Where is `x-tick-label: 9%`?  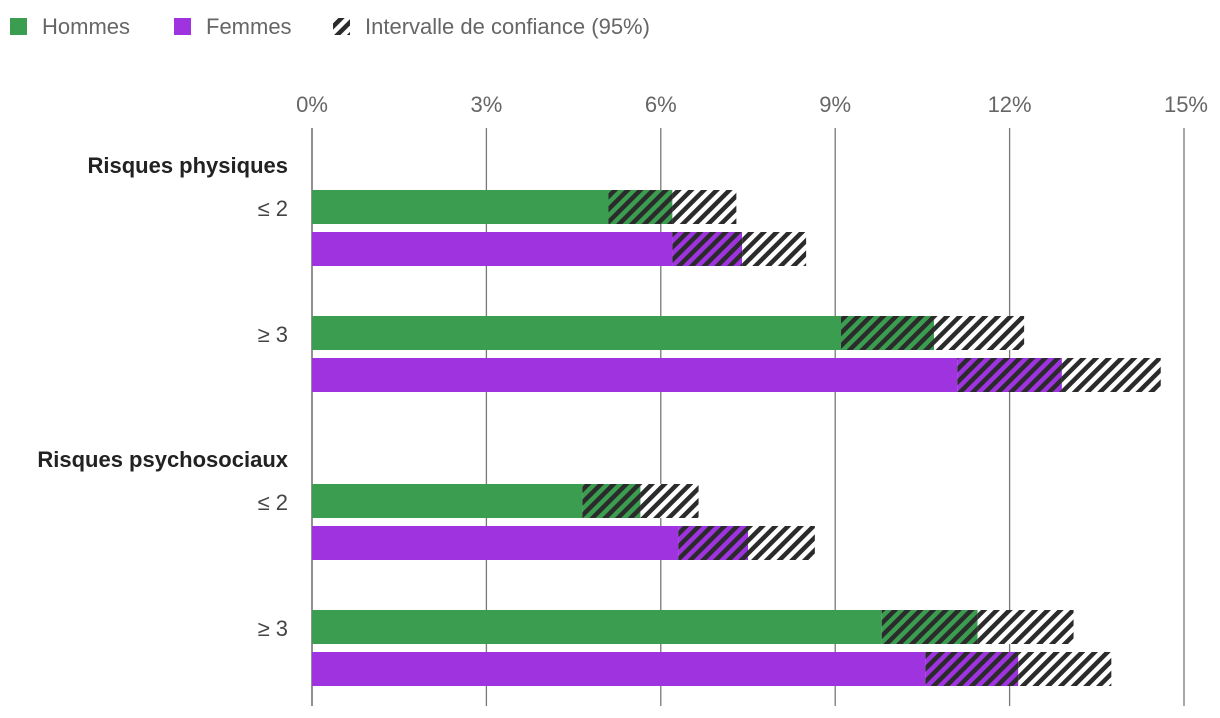
x-tick-label: 9% is located at coordinates (835, 104).